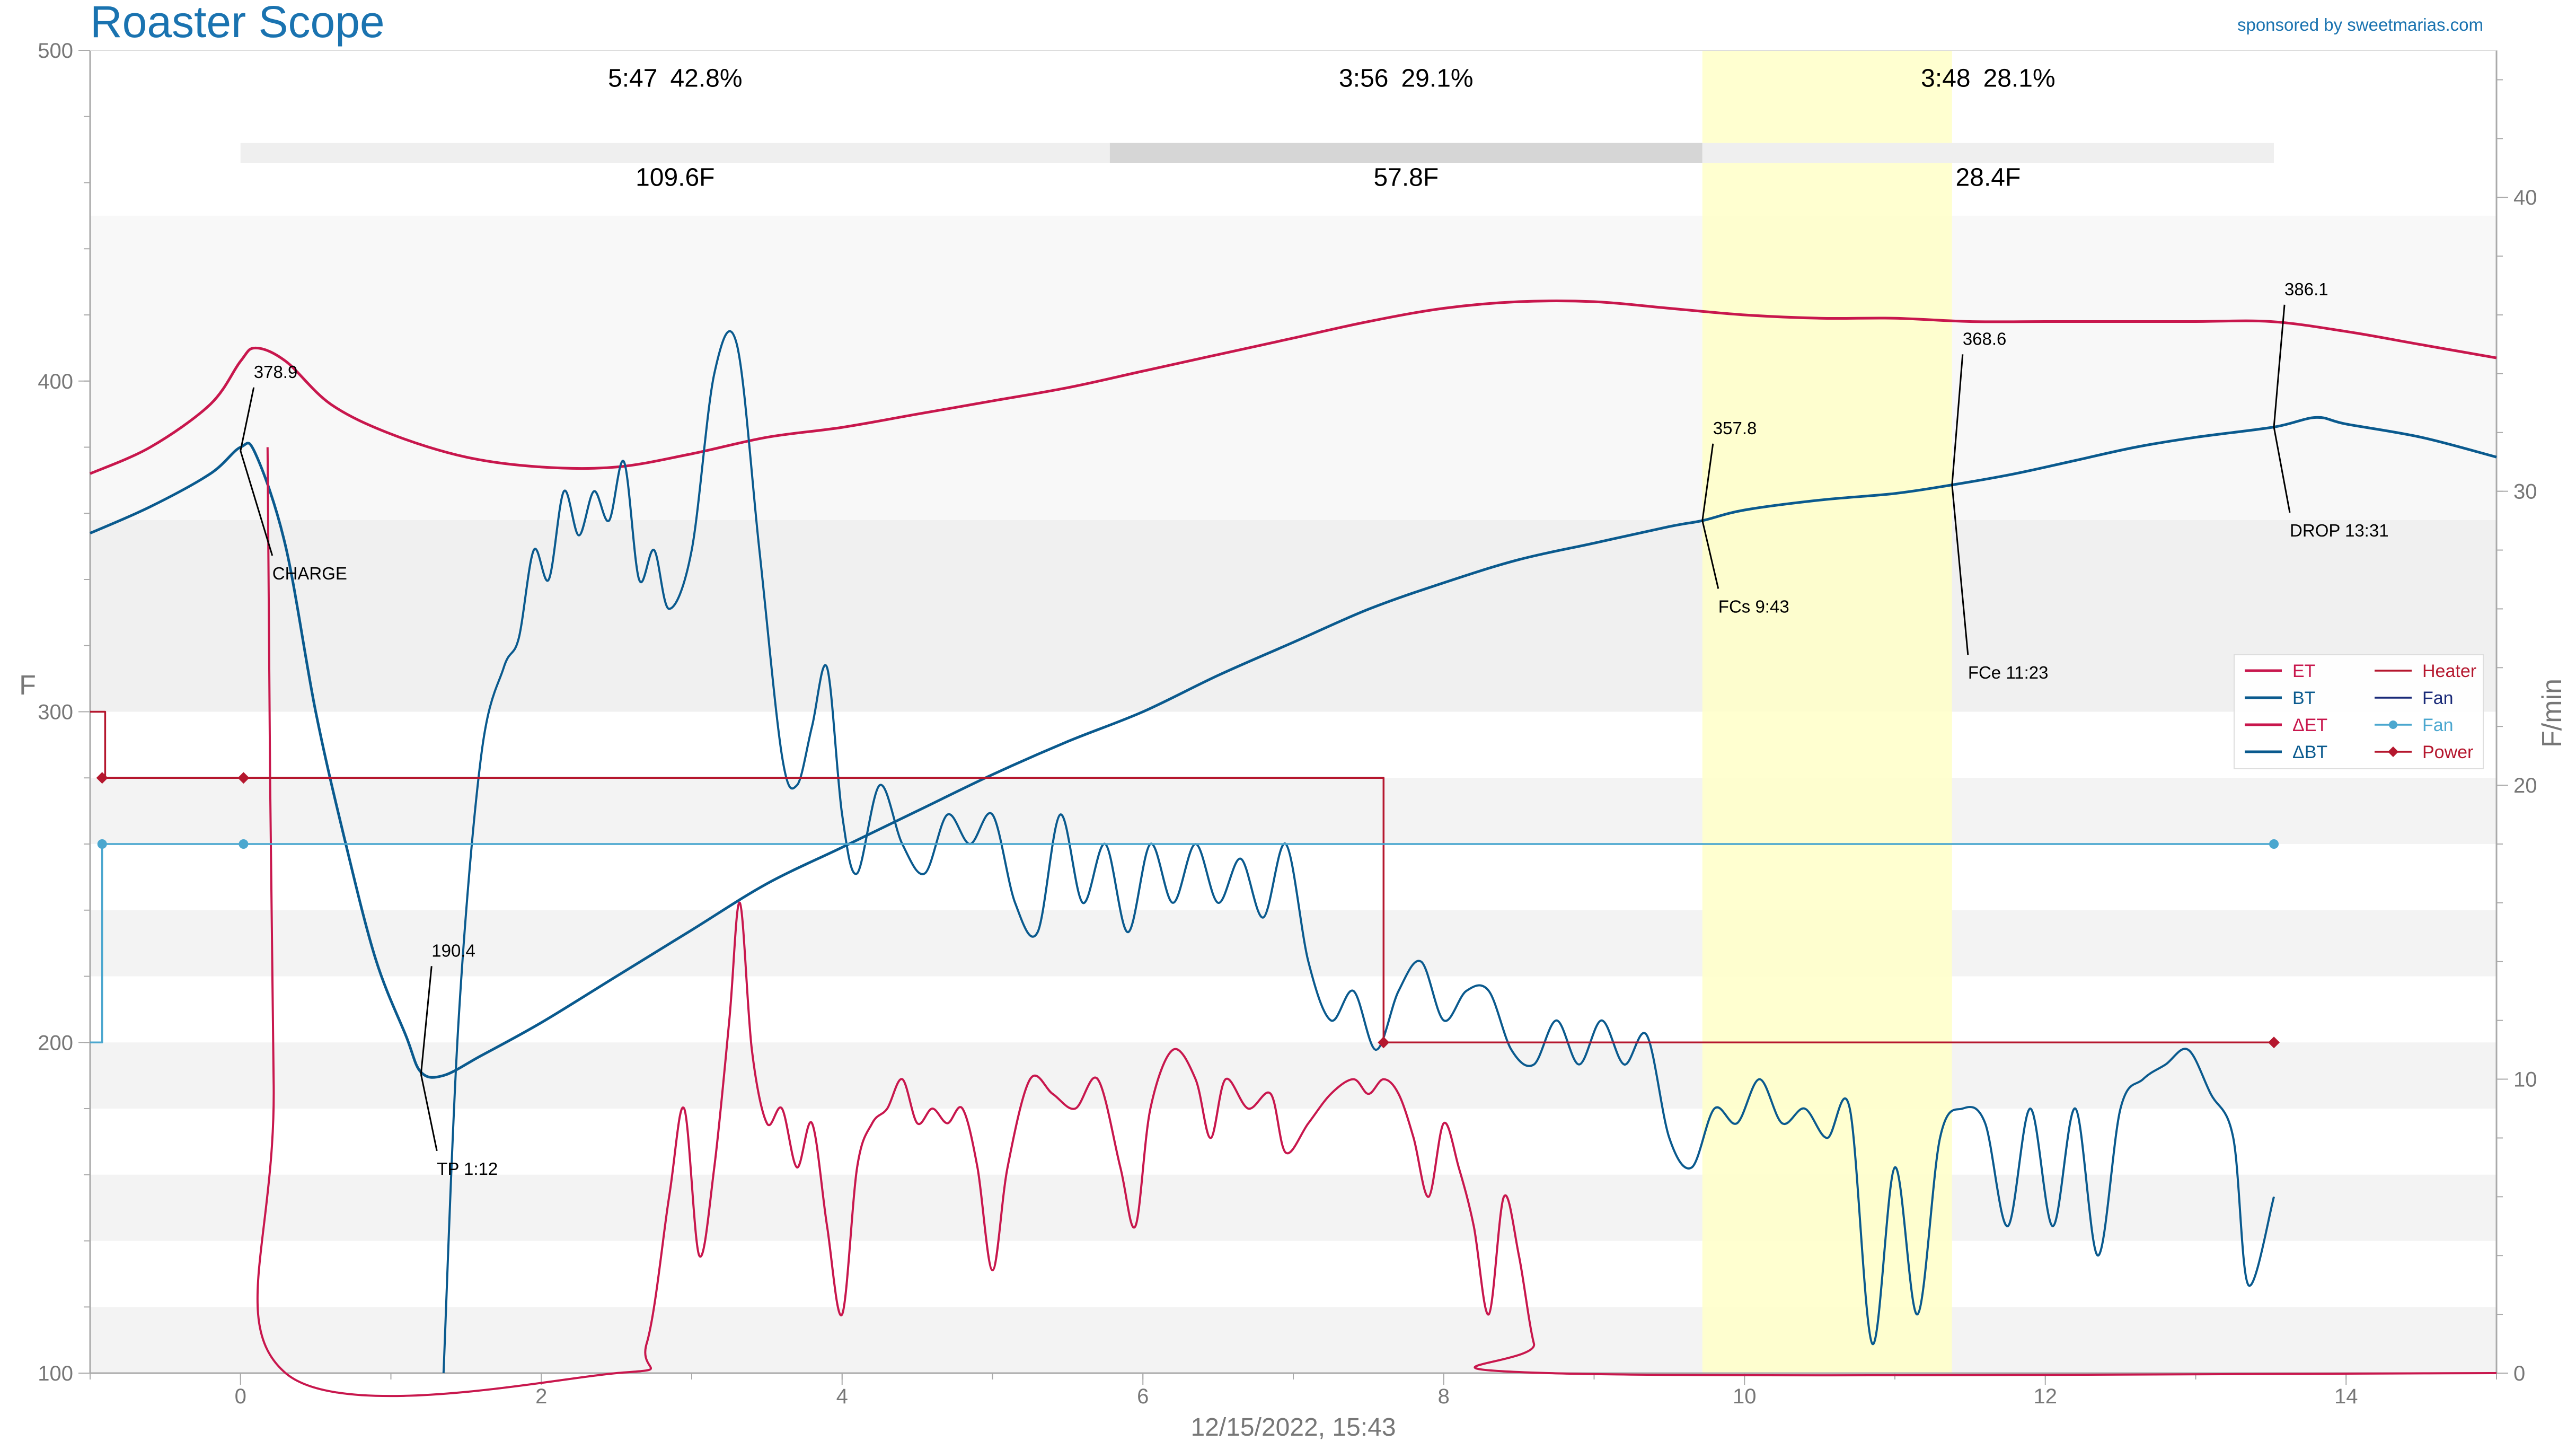 This screenshot has width=2576, height=1450. I want to click on phase-temp-delta: 109.6F, so click(675, 178).